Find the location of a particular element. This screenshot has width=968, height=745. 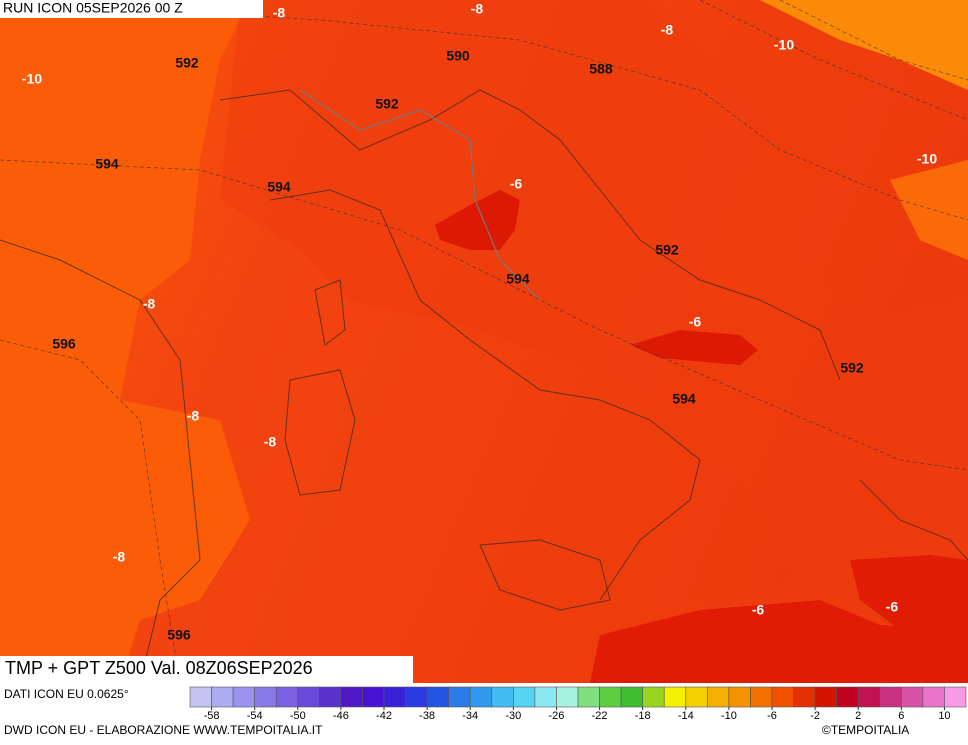

cold-zone-greece is located at coordinates (909, 597).